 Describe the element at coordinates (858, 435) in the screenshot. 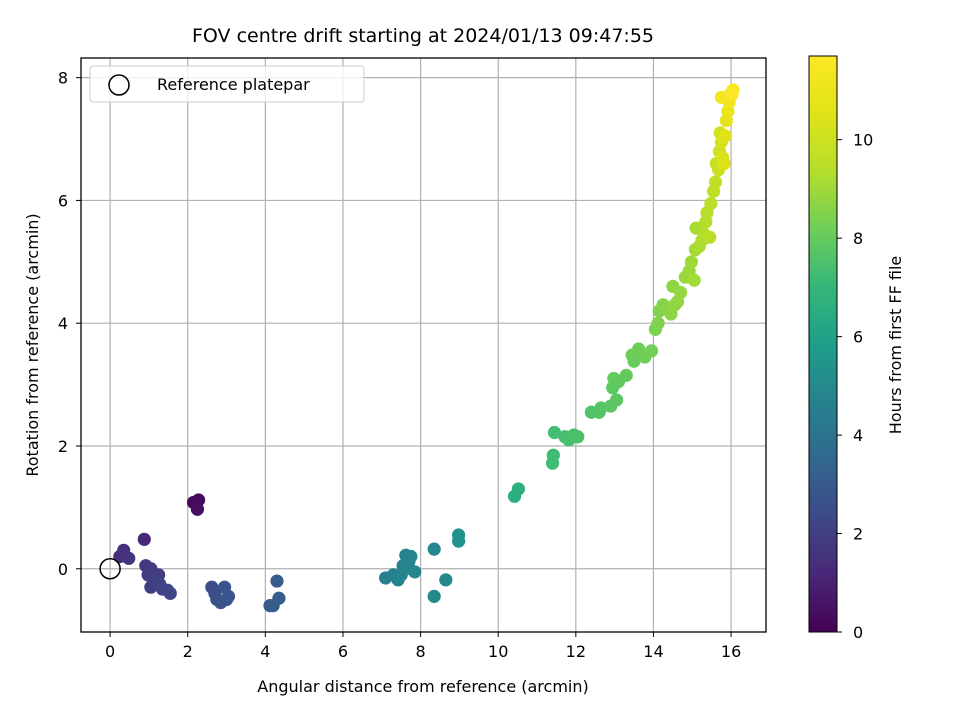

I see `colorbar-tick-label: 4` at that location.